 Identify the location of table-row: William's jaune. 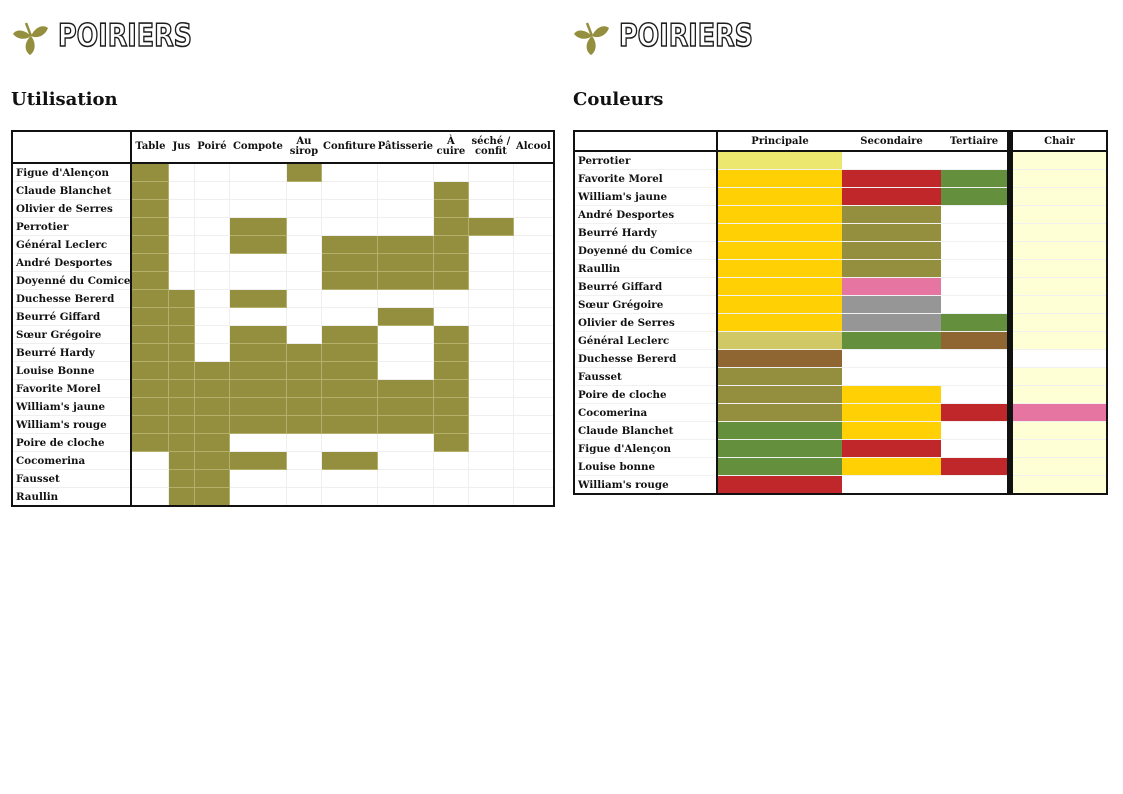
(840, 196).